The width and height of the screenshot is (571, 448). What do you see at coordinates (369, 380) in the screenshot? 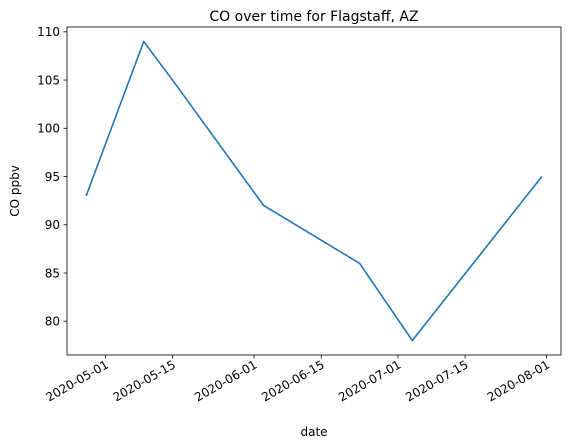
I see `x-tick-label: 2020-07-01` at bounding box center [369, 380].